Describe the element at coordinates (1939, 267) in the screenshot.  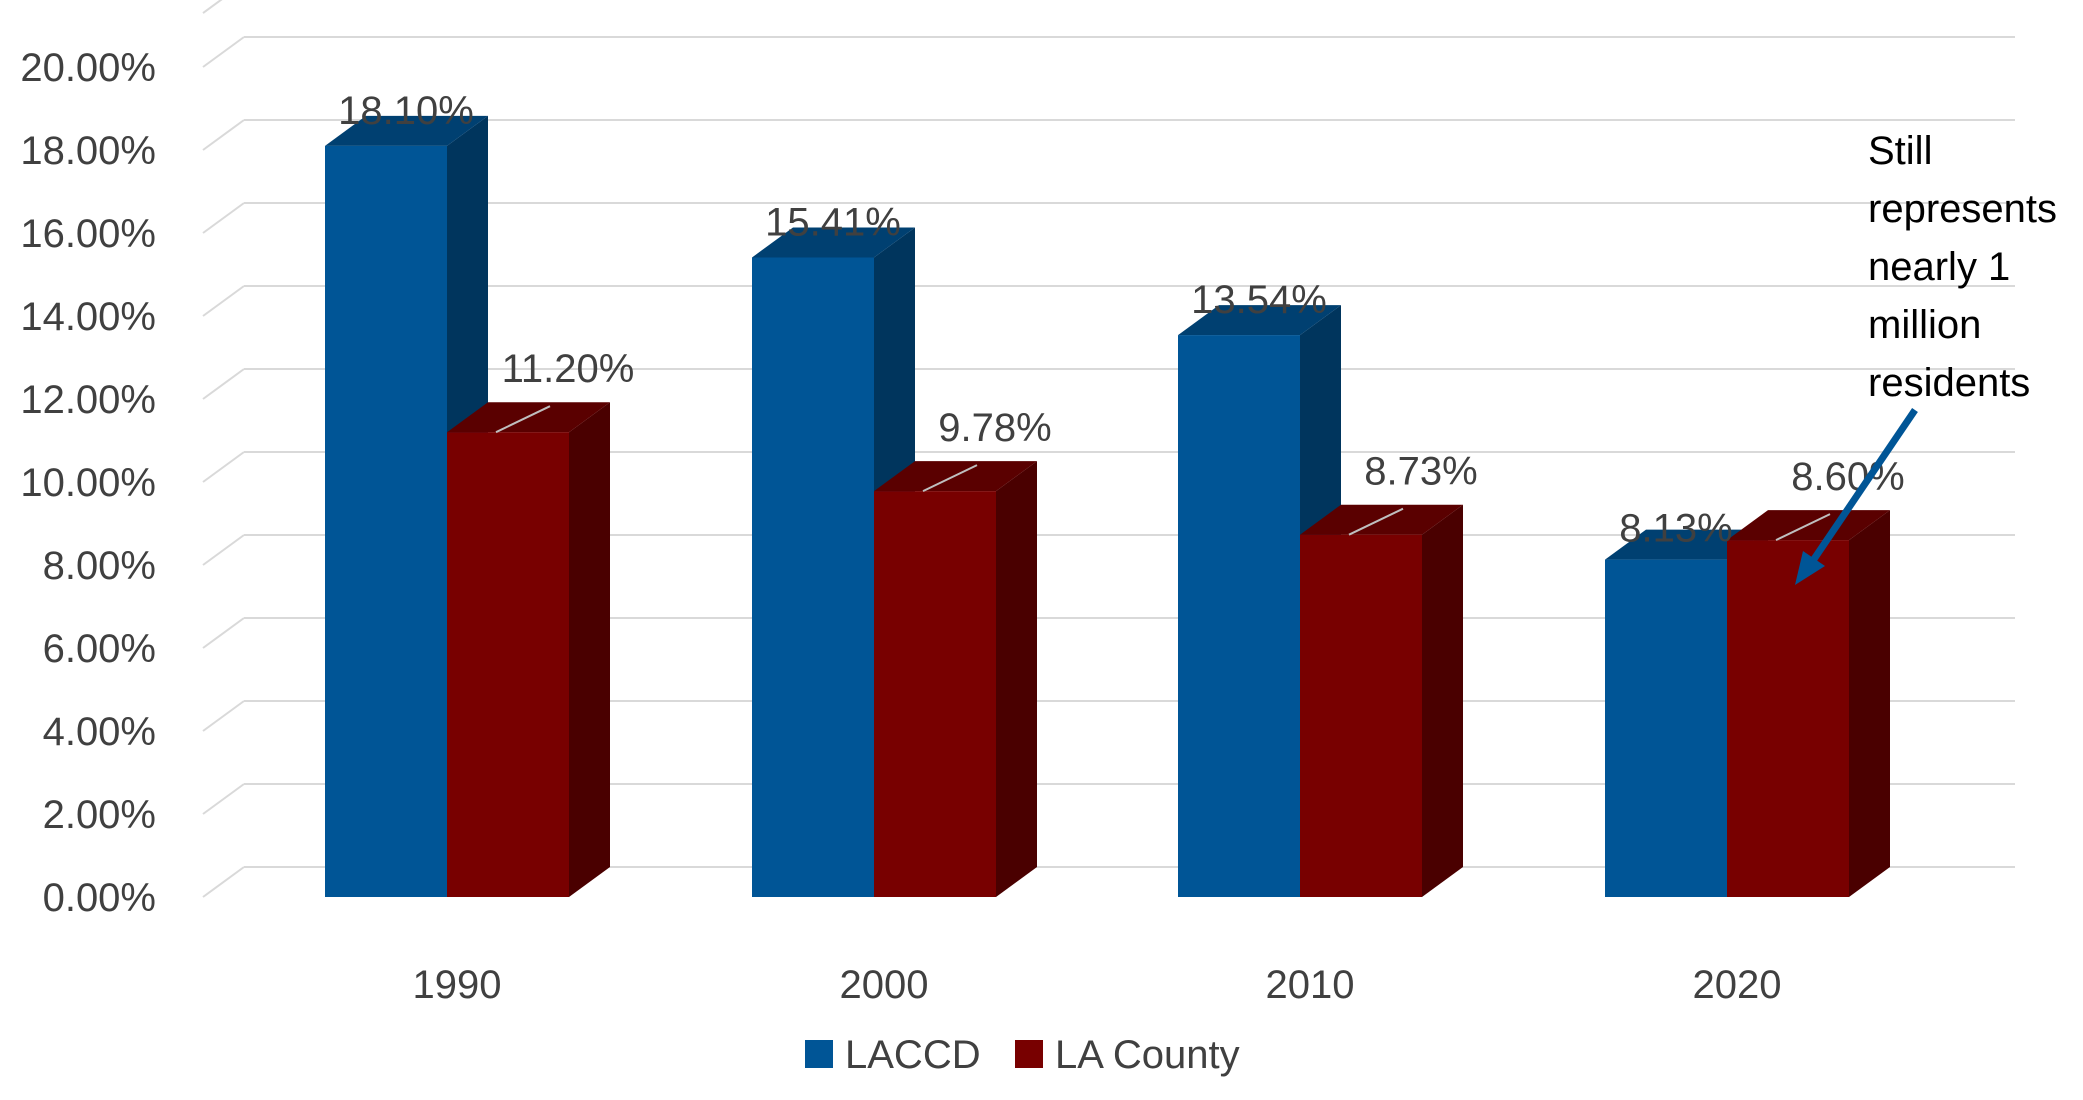
I see `annotation-text: nearly 1` at that location.